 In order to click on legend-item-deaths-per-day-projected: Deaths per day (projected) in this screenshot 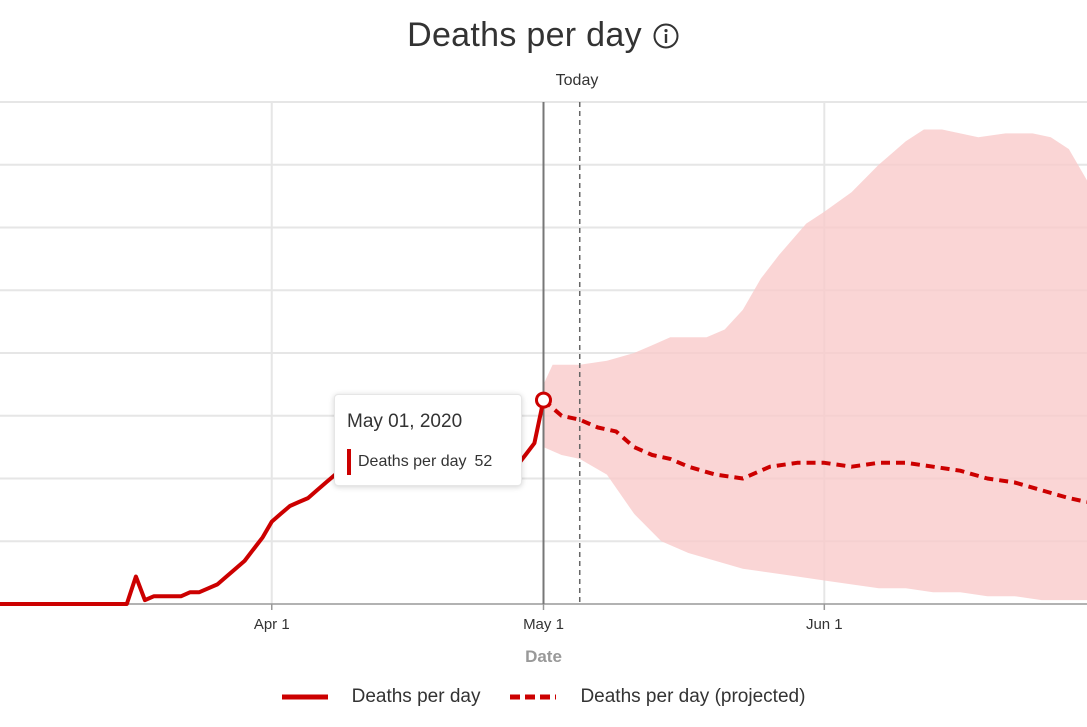, I will do `click(657, 697)`.